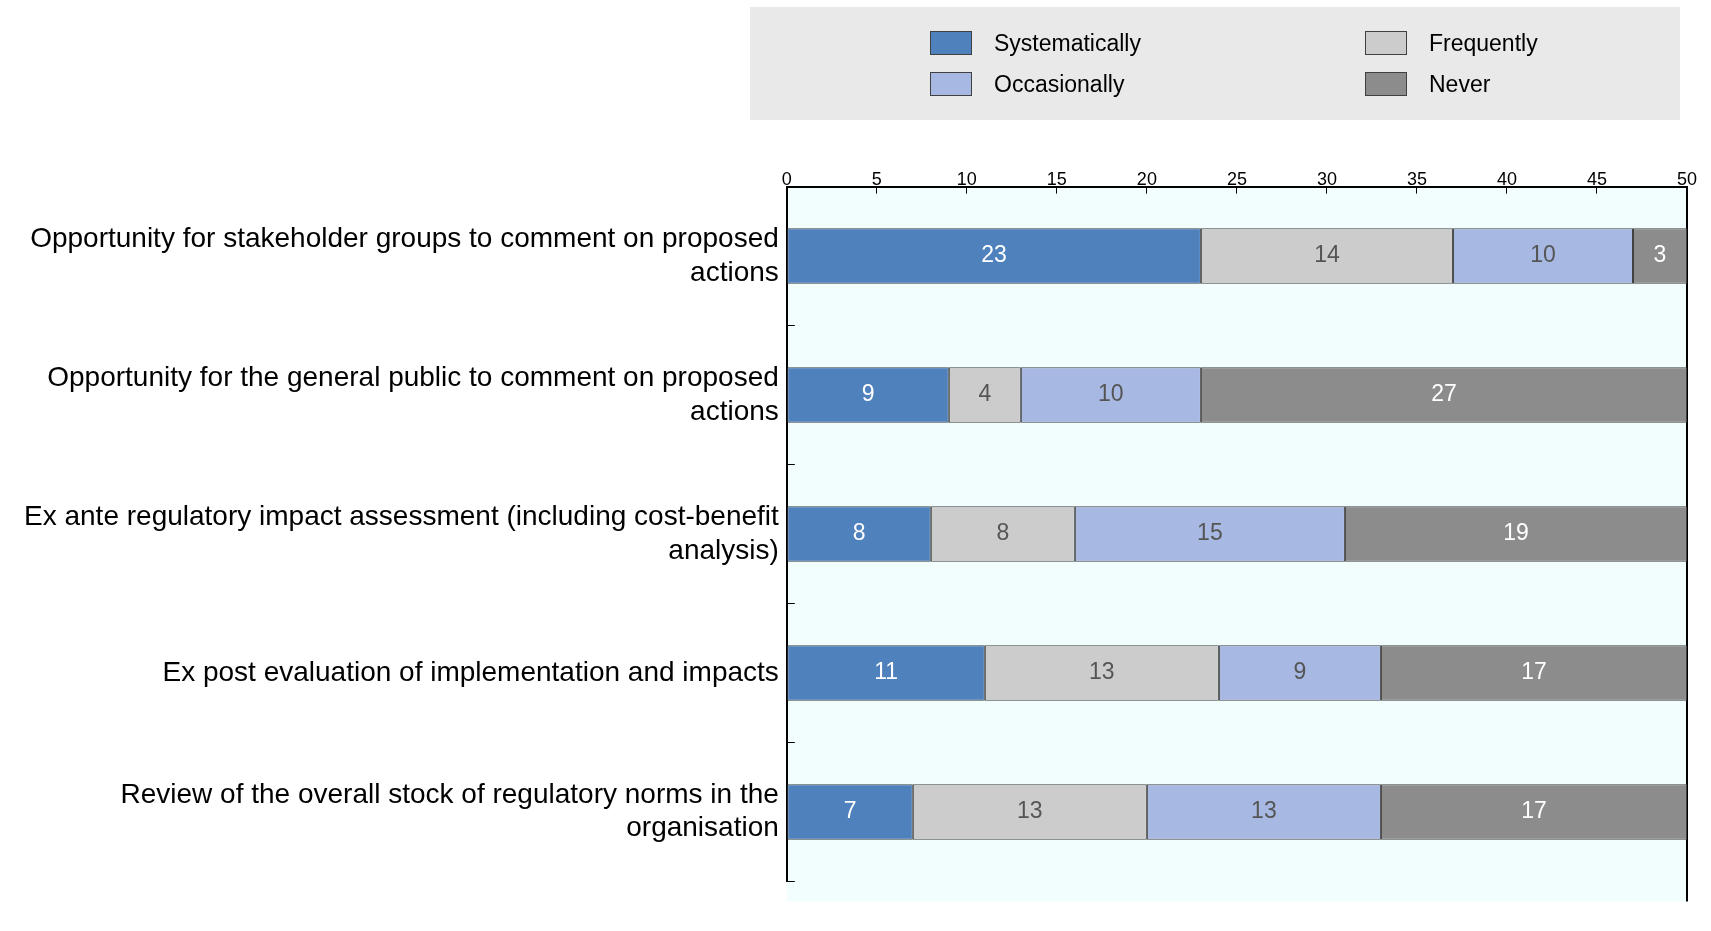 The image size is (1711, 931). I want to click on x-tick-label: 0, so click(786, 178).